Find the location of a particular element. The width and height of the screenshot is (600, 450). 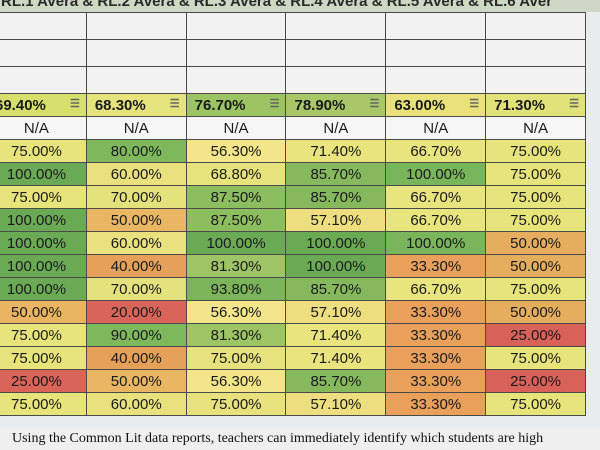

average-cell: 63.00% ☰ is located at coordinates (436, 105).